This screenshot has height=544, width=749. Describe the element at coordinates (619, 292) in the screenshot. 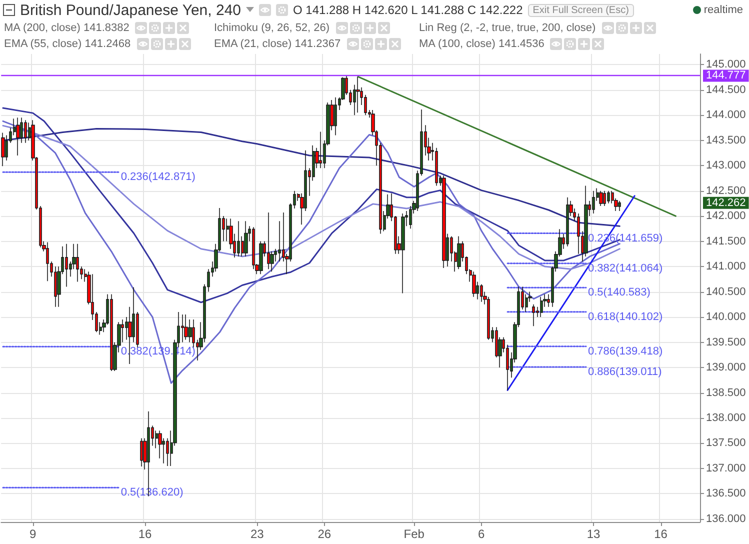

I see `series-label: 0.5(140.583)` at that location.